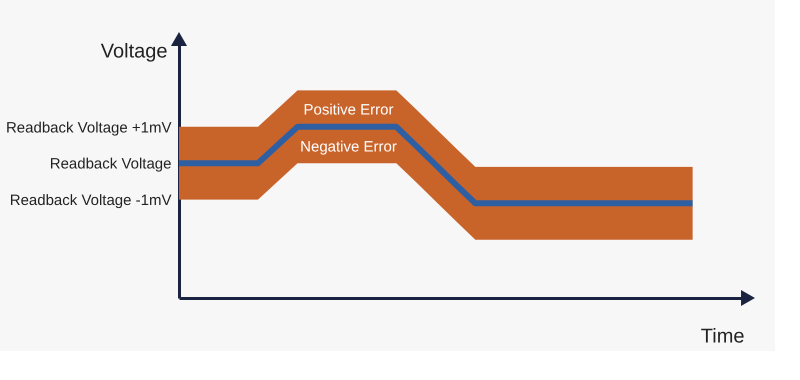  What do you see at coordinates (348, 109) in the screenshot?
I see `annotation: Positive Error` at bounding box center [348, 109].